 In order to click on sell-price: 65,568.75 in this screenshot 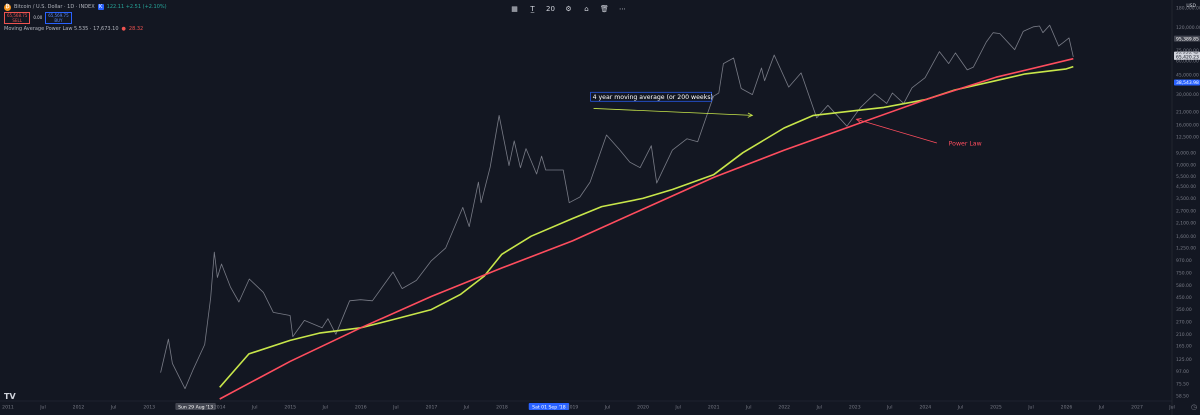, I will do `click(17, 15)`.